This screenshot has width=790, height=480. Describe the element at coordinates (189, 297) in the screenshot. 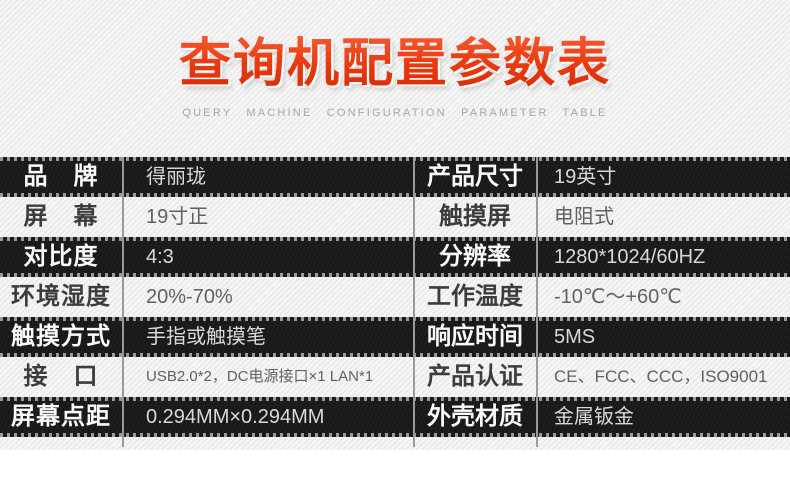

I see `spec-value-humidity: 20%-70%` at that location.